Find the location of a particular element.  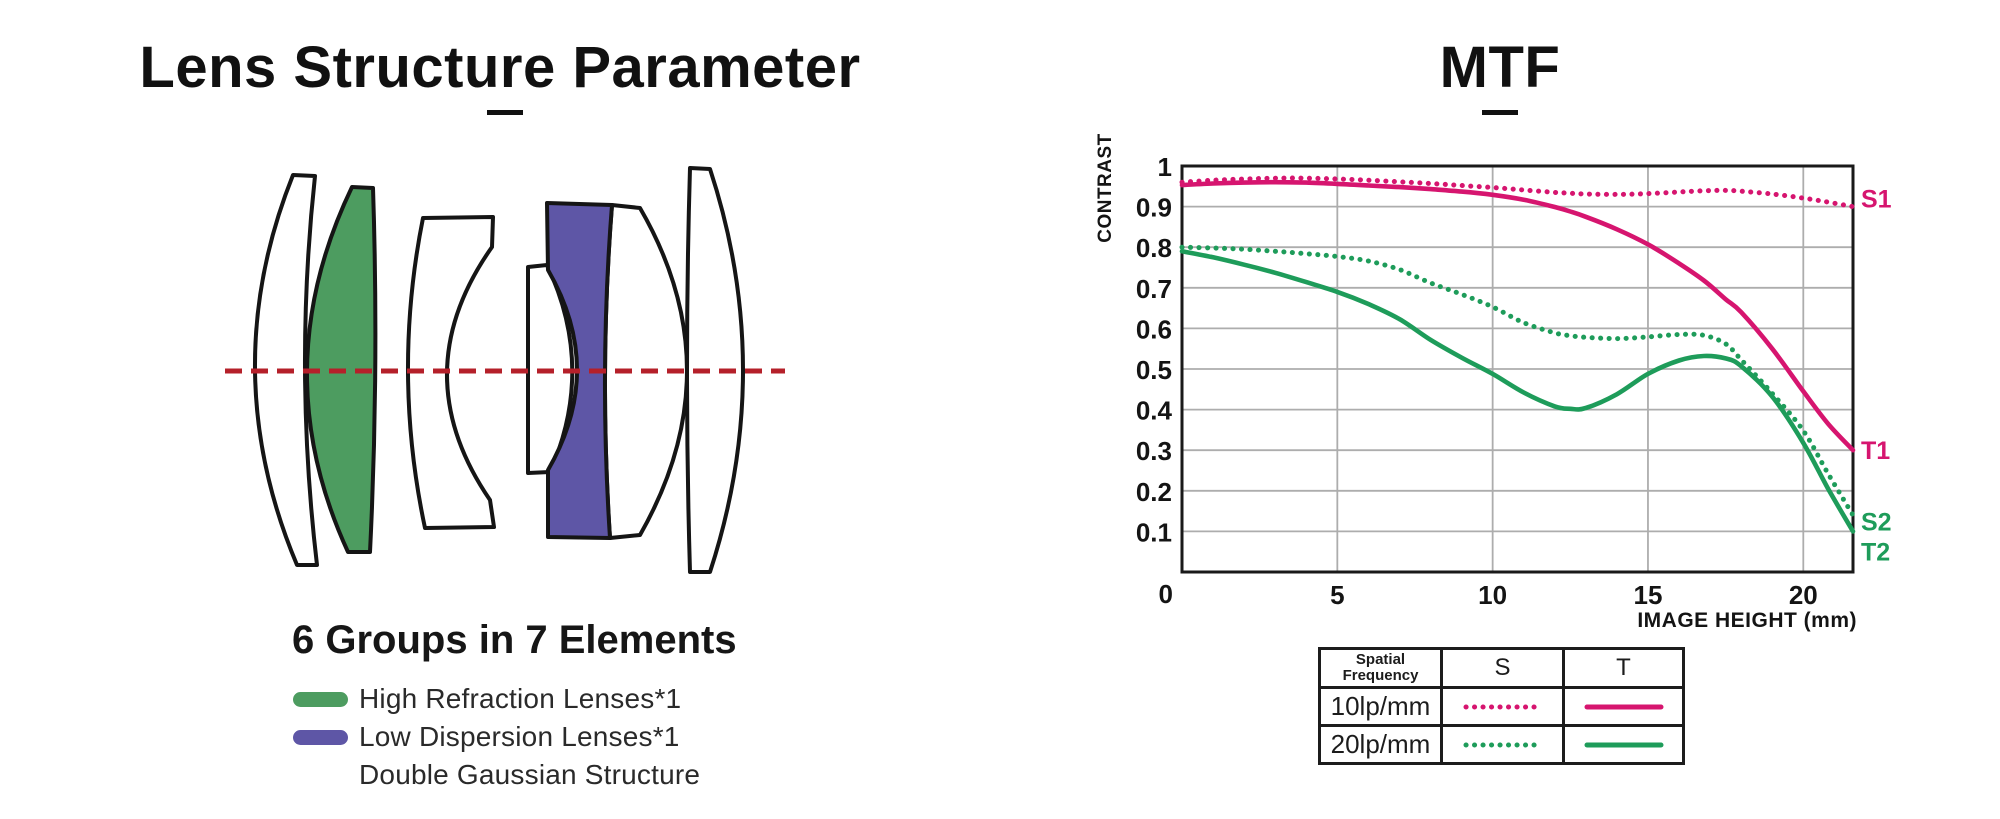

swatch-20lpmm-tangential is located at coordinates (1623, 744).